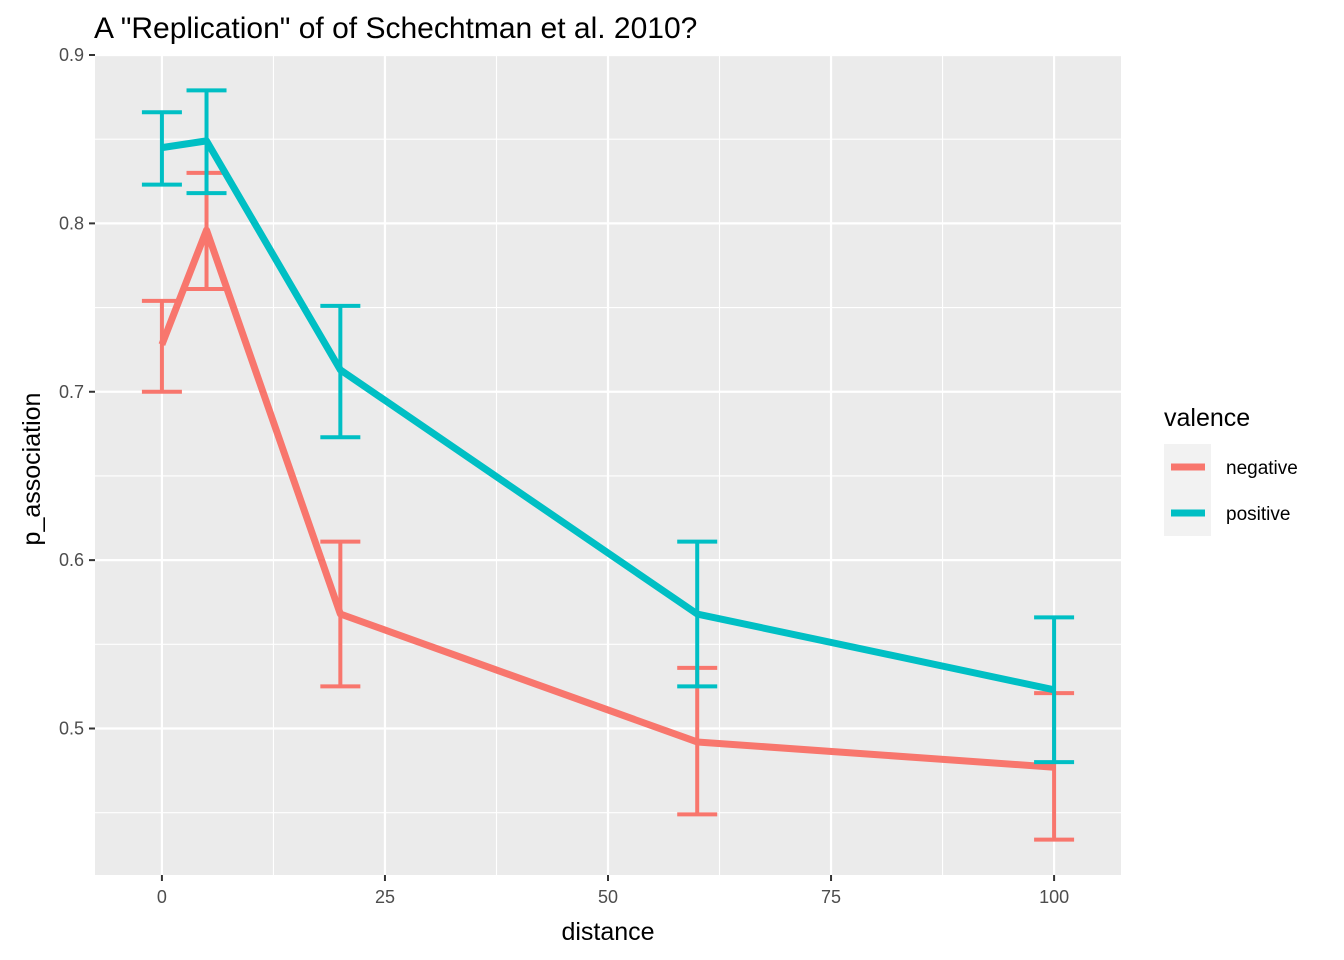 This screenshot has width=1344, height=960. I want to click on legend-title: valence, so click(1207, 418).